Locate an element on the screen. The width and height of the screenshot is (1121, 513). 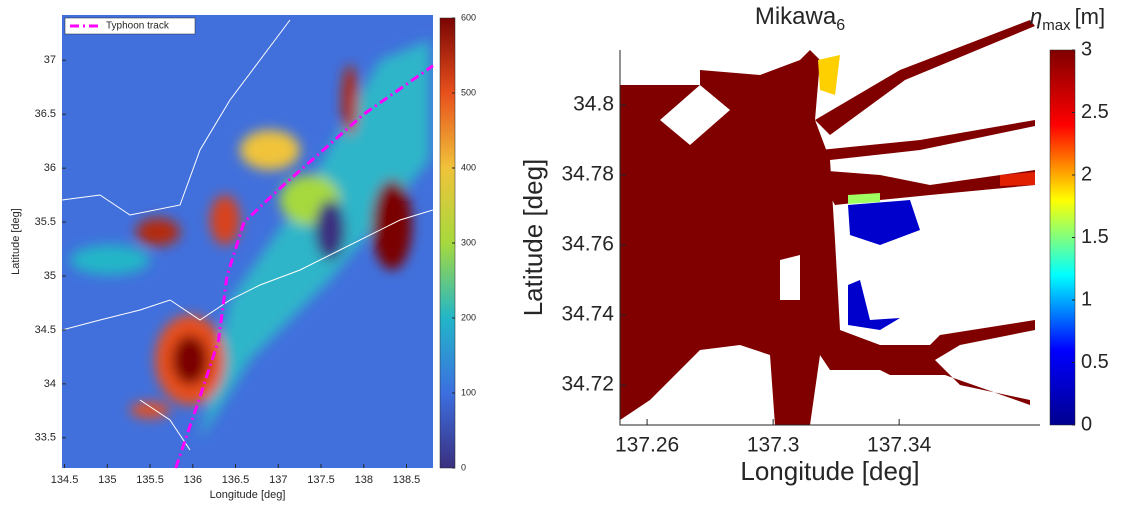
colorbar-tick-label: 100 is located at coordinates (468, 392).